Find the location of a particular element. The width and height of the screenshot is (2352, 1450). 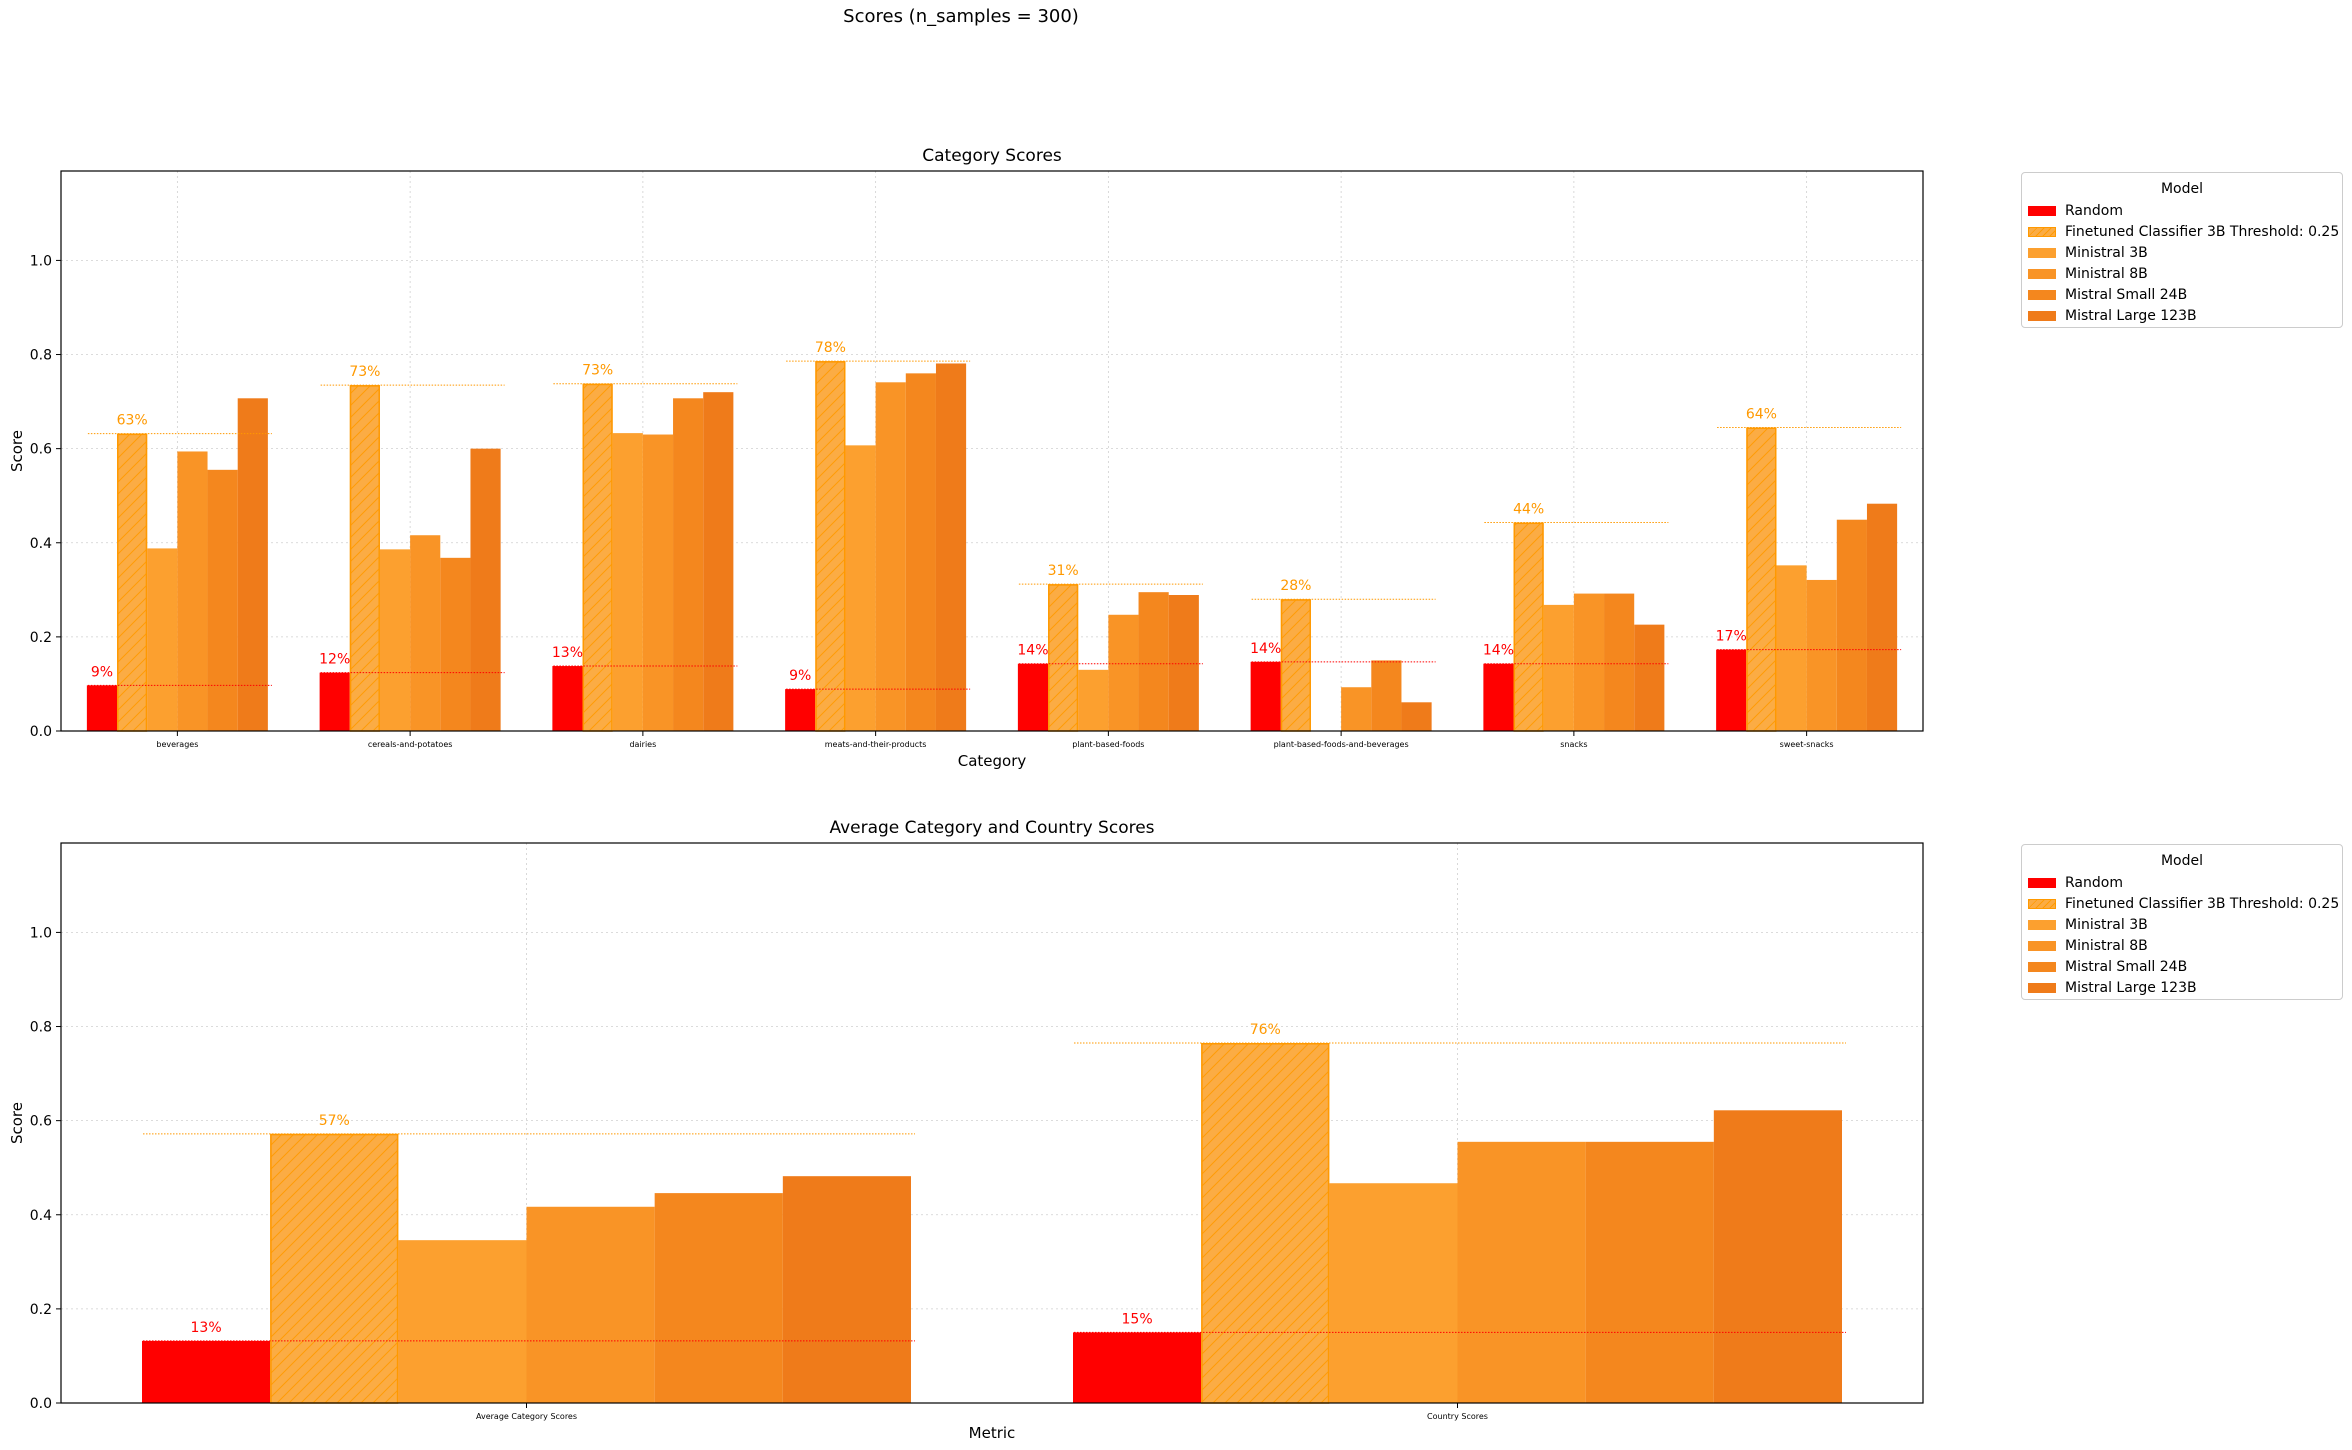

bar-mistral-small-24b-dairies is located at coordinates (688, 564).